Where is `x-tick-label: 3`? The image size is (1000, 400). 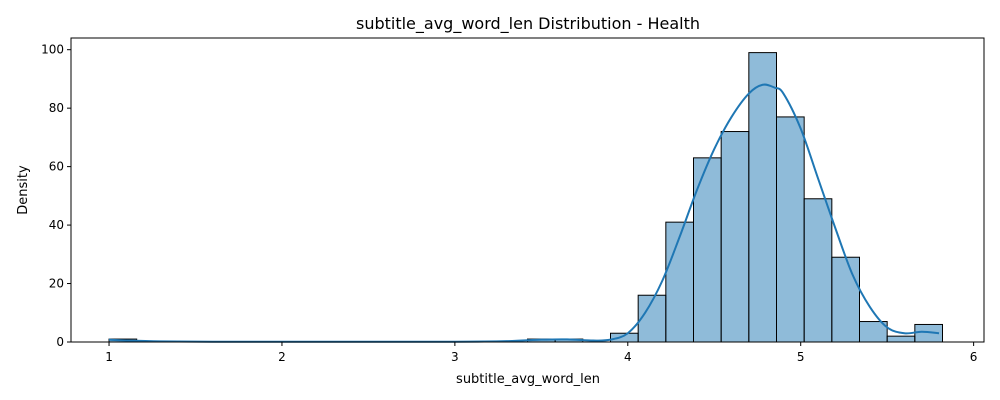 x-tick-label: 3 is located at coordinates (455, 357).